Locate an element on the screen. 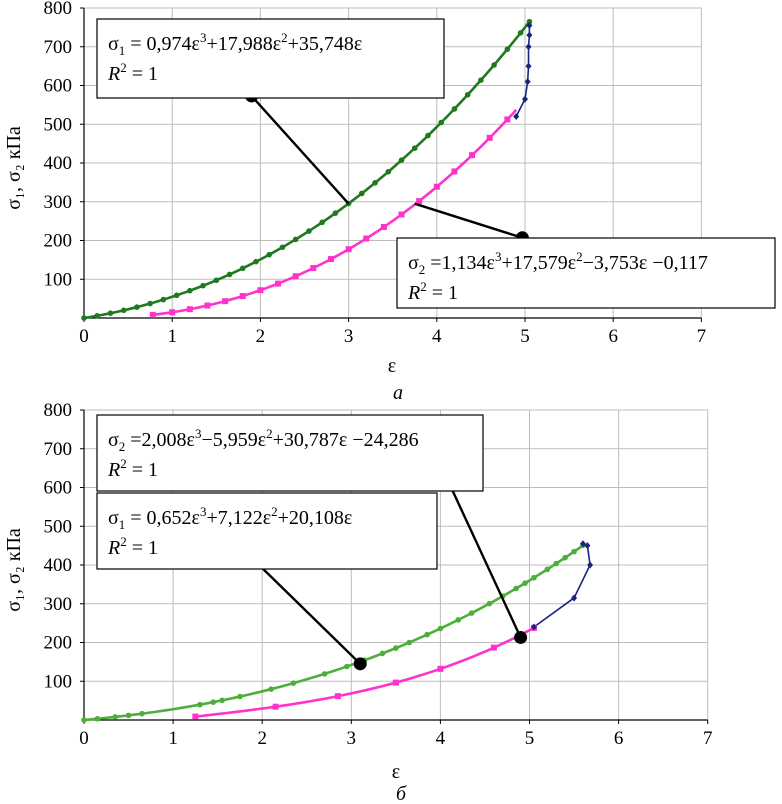 This screenshot has height=804, width=782. panel-label: а is located at coordinates (398, 393).